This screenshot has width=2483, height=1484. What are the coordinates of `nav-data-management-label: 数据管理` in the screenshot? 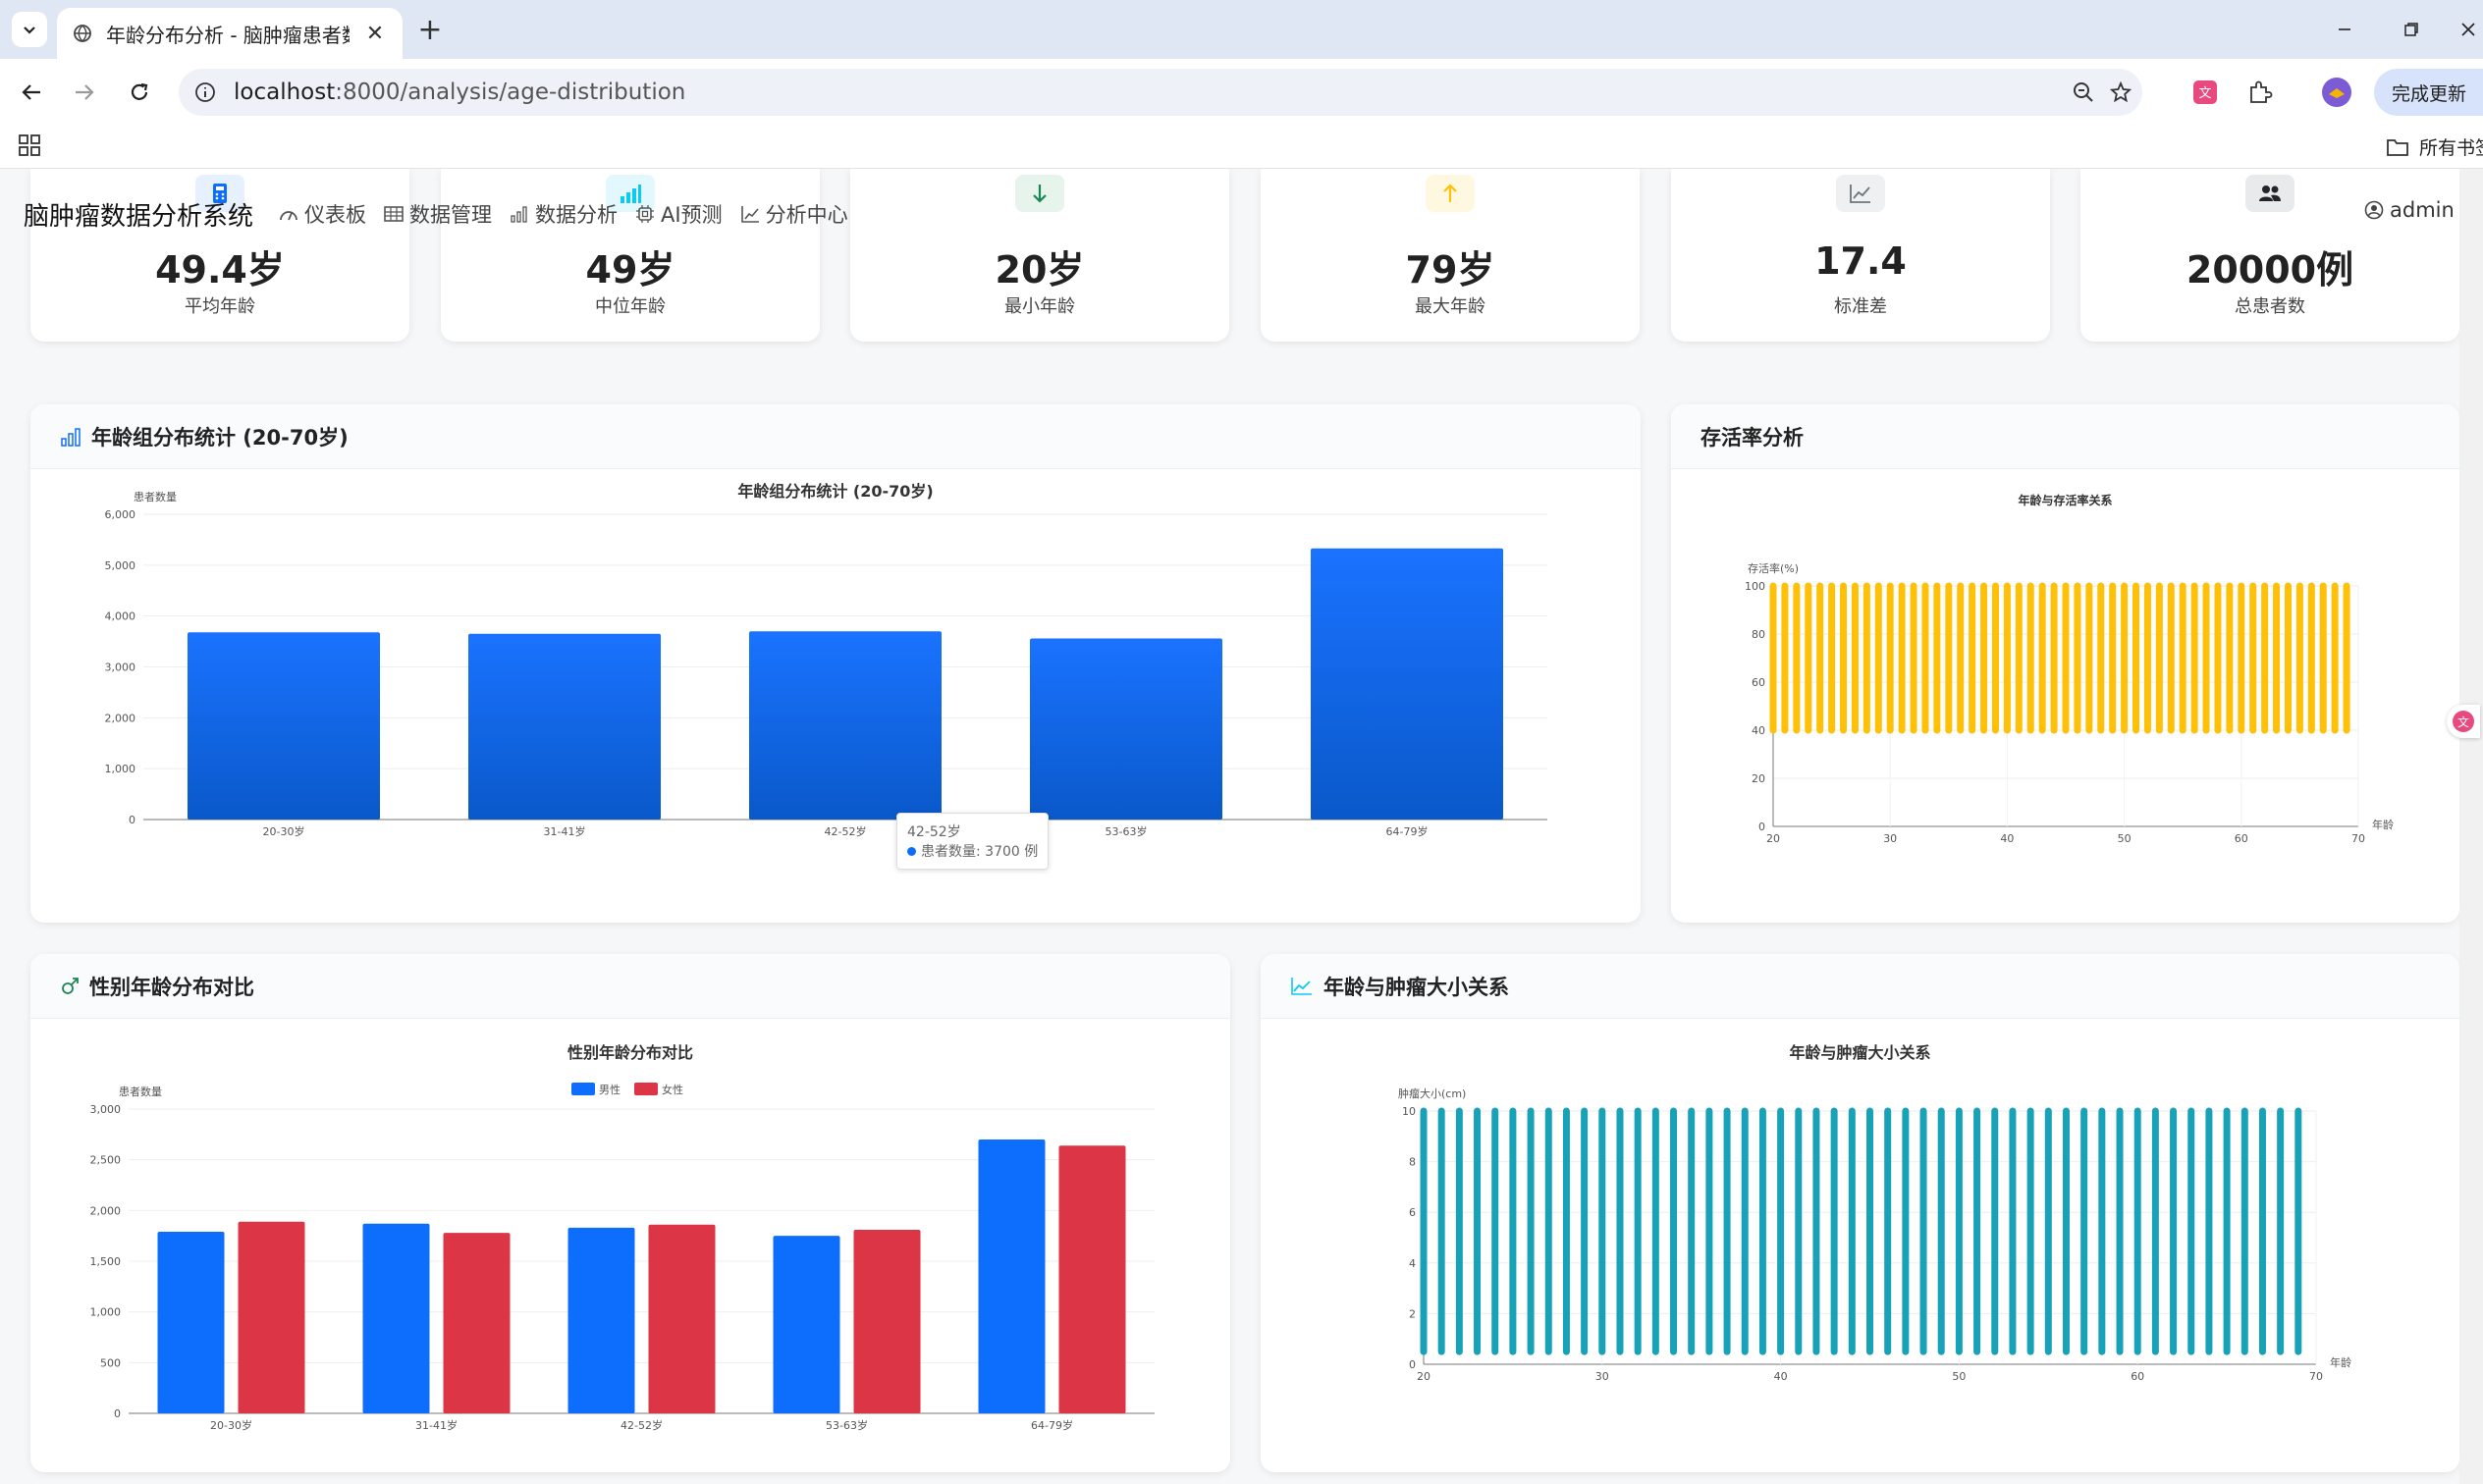 It's located at (451, 215).